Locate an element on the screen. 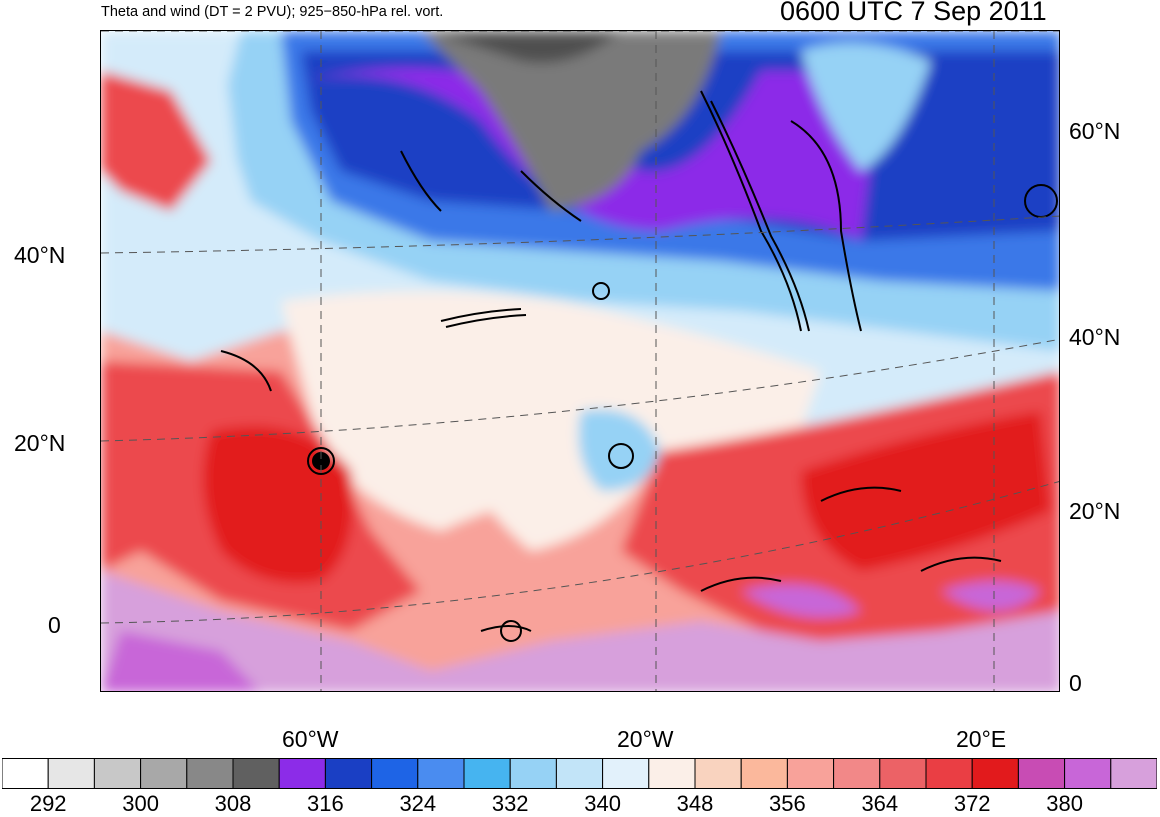 This screenshot has width=1160, height=817. lon-label-20e: 20°E is located at coordinates (981, 739).